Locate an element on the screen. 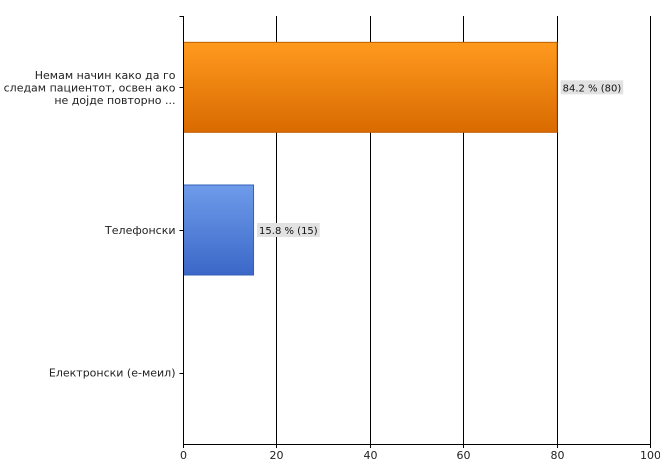 The image size is (660, 462). x-tick-label-60: 60 is located at coordinates (464, 455).